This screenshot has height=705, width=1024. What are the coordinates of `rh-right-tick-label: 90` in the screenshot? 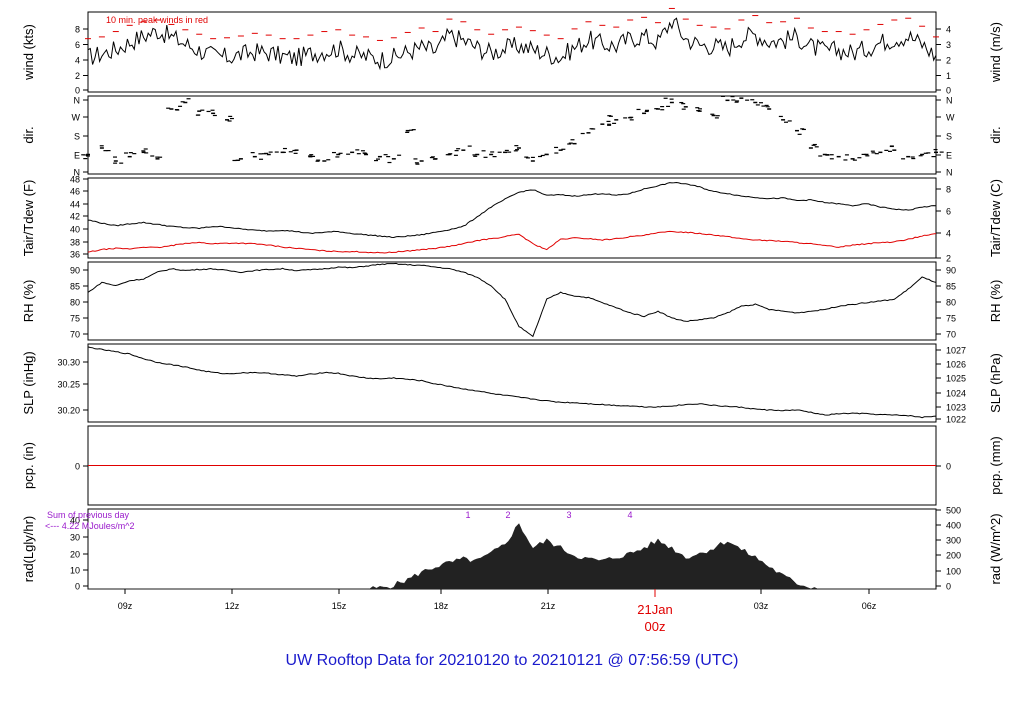 It's located at (951, 271).